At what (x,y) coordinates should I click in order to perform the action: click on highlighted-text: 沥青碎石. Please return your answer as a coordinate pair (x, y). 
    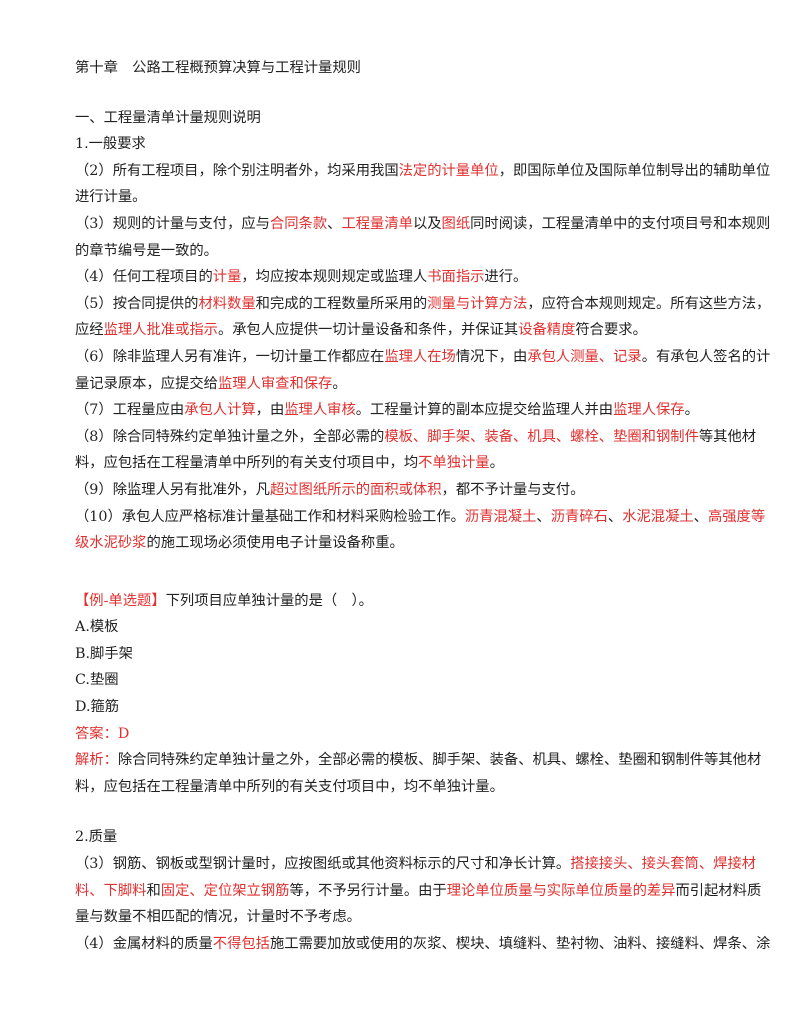
    Looking at the image, I should click on (579, 516).